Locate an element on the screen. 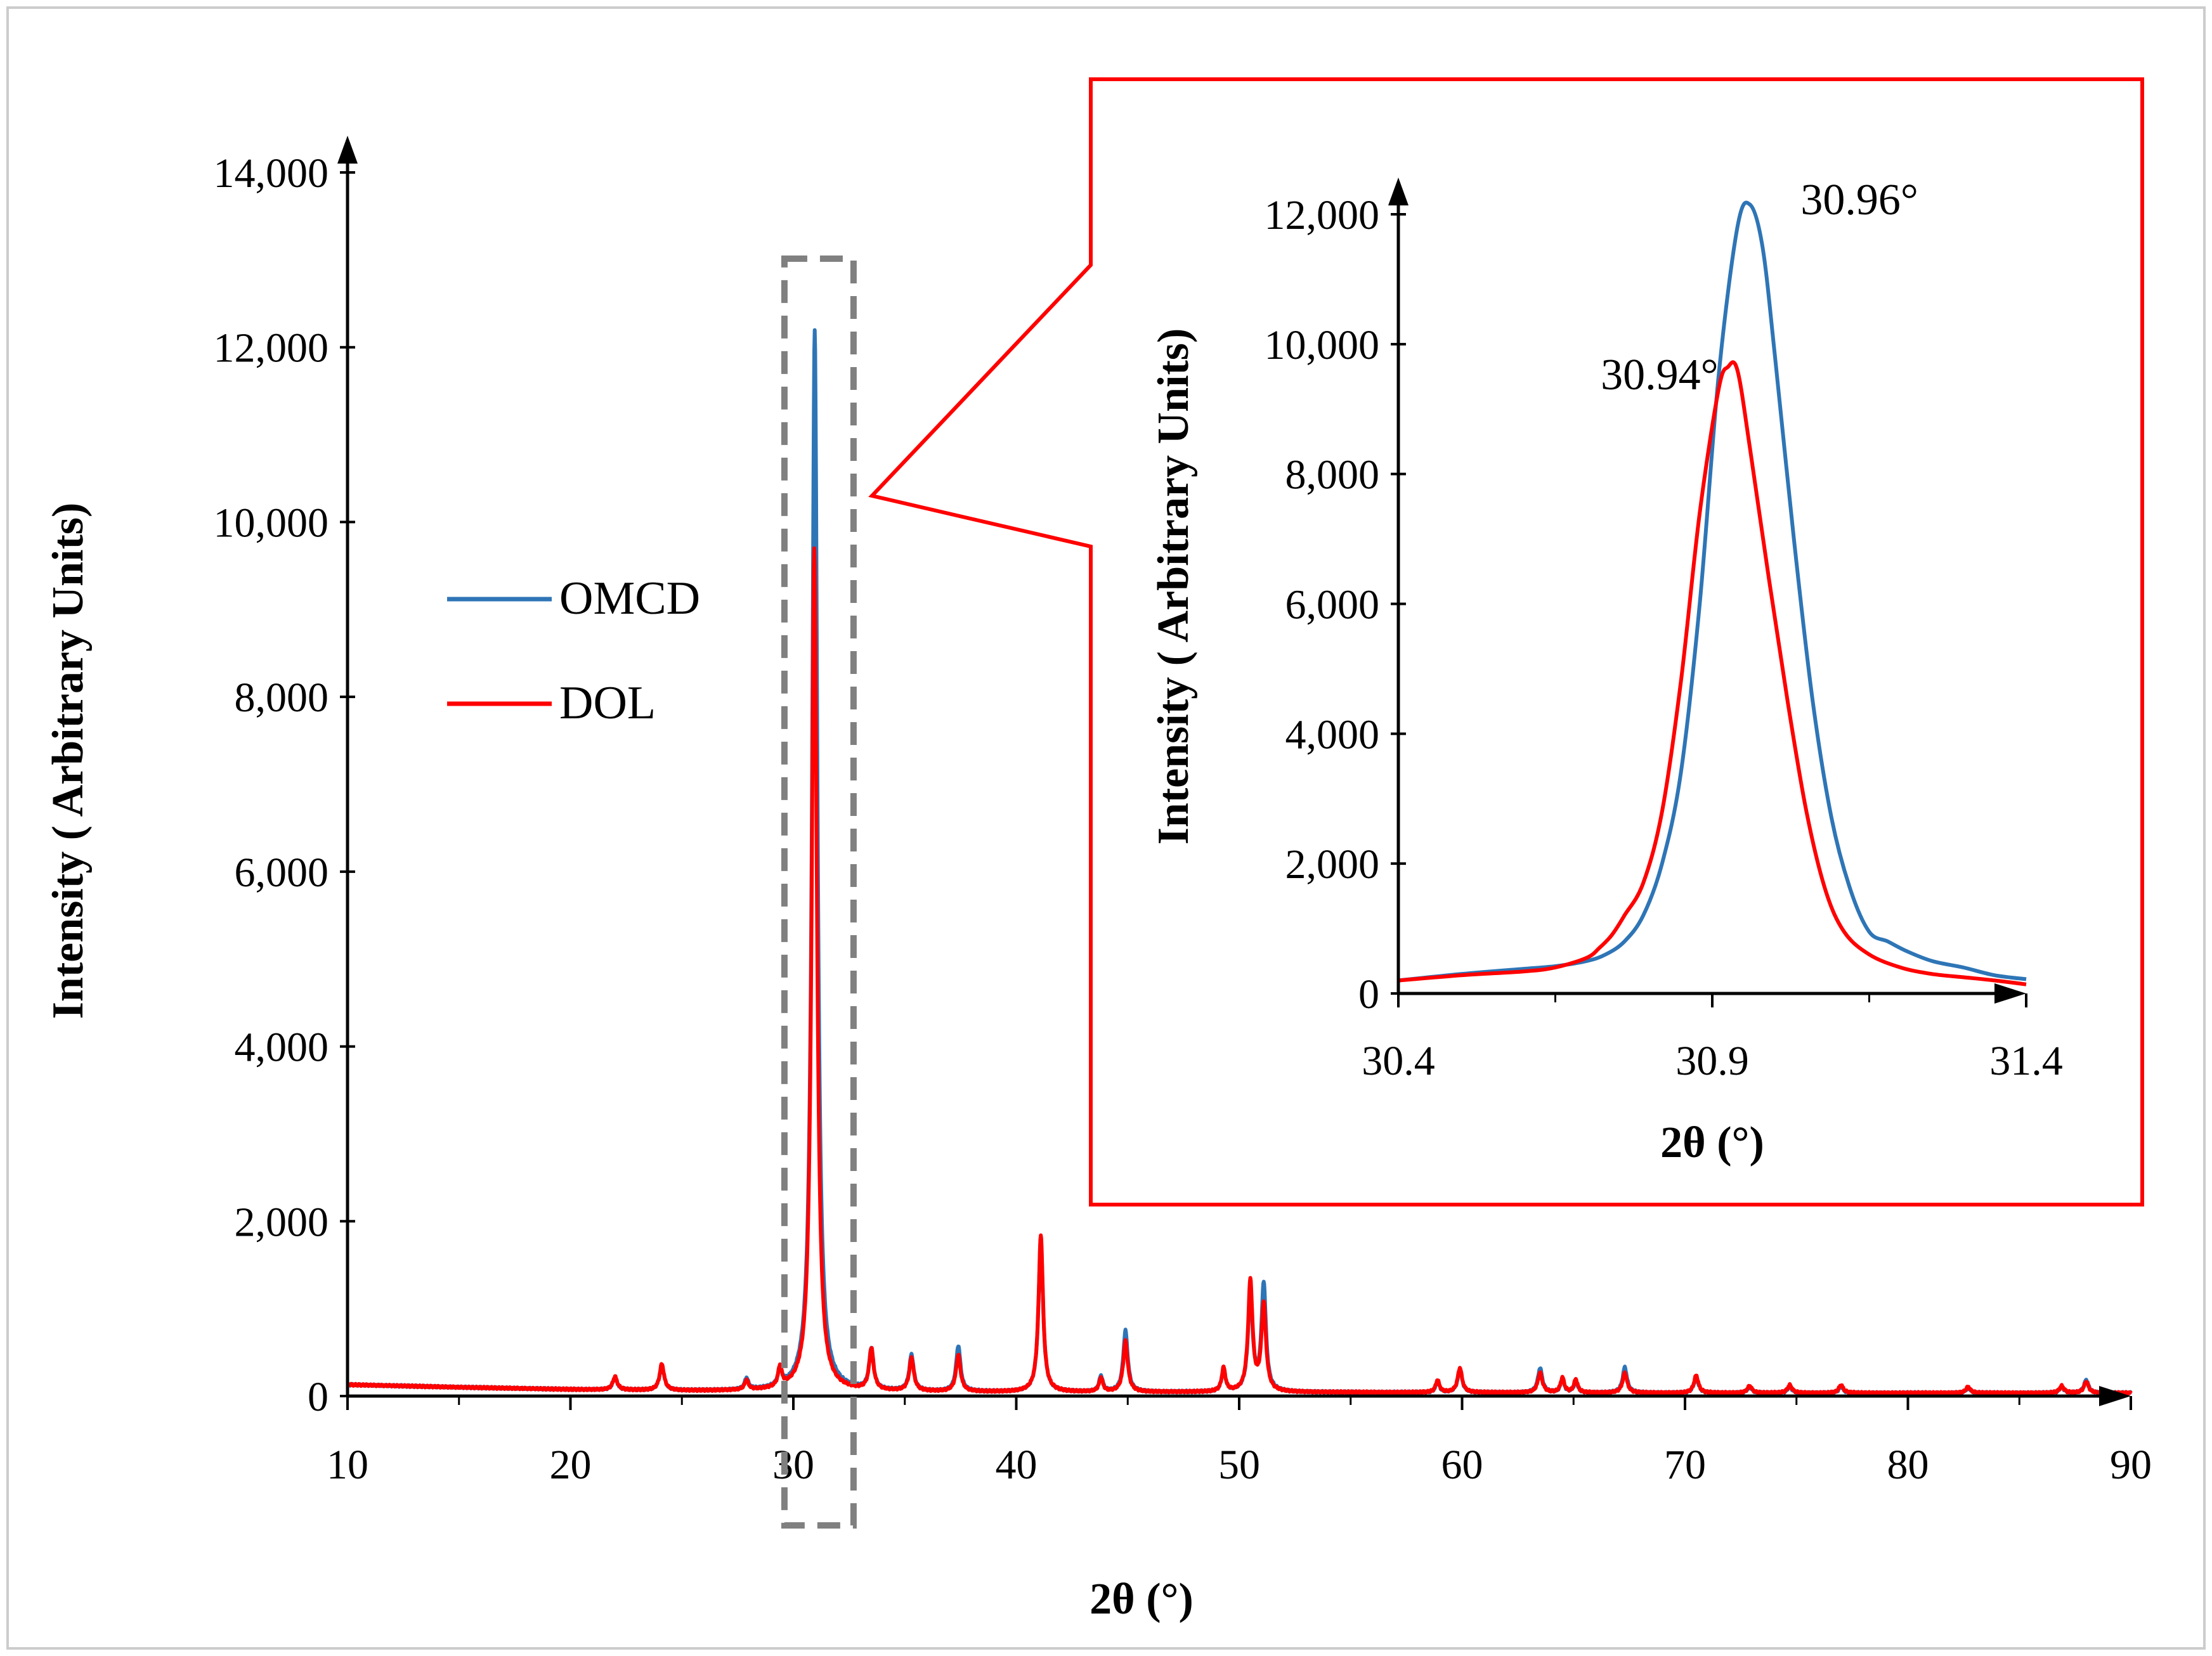 This screenshot has height=1656, width=2212. x-tick-label: 31.4 is located at coordinates (2026, 1061).